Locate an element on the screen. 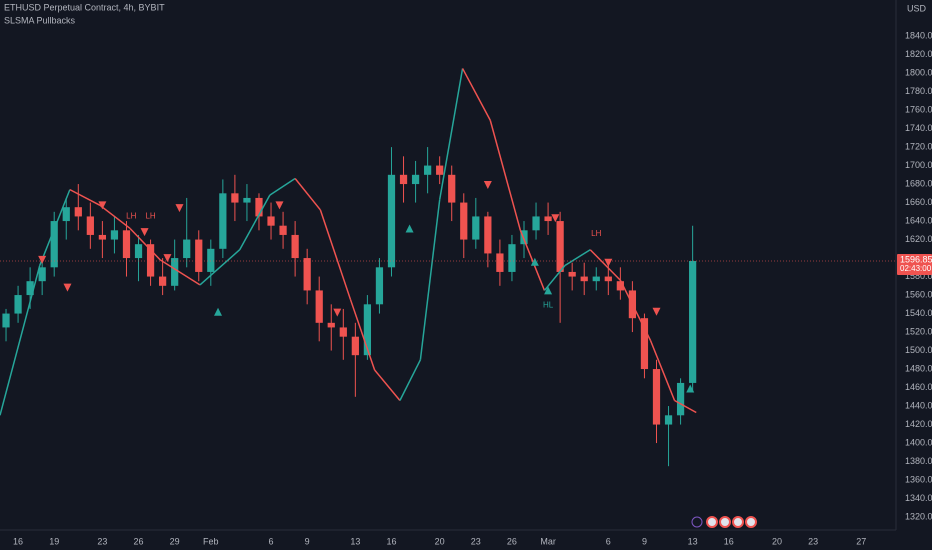  y-tick-label: 1400.00 is located at coordinates (918, 442).